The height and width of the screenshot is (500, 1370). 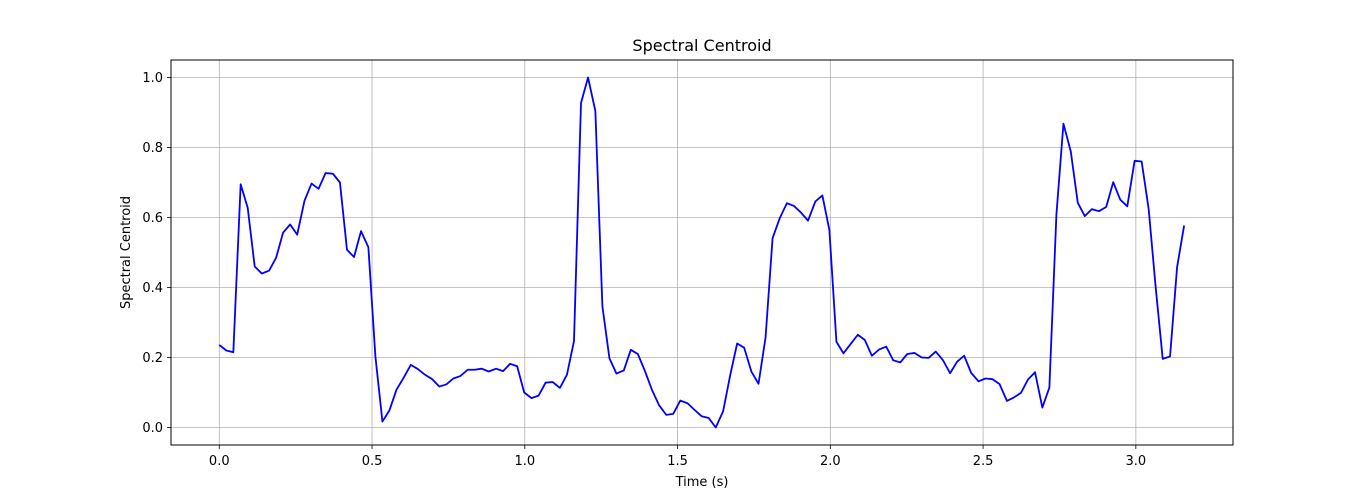 What do you see at coordinates (702, 482) in the screenshot?
I see `x-axis-label: Time (s)` at bounding box center [702, 482].